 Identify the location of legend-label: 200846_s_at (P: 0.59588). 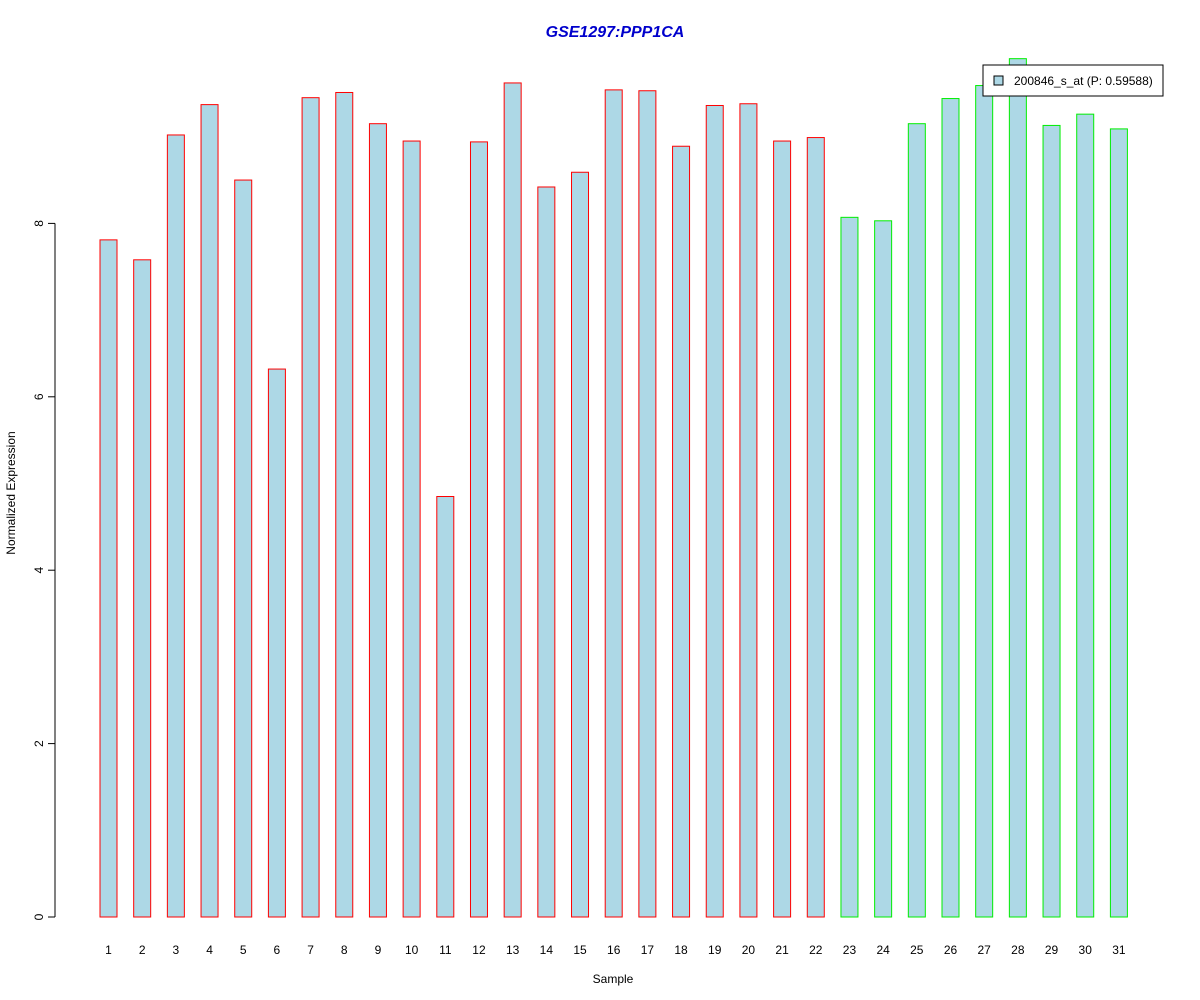
(1083, 81).